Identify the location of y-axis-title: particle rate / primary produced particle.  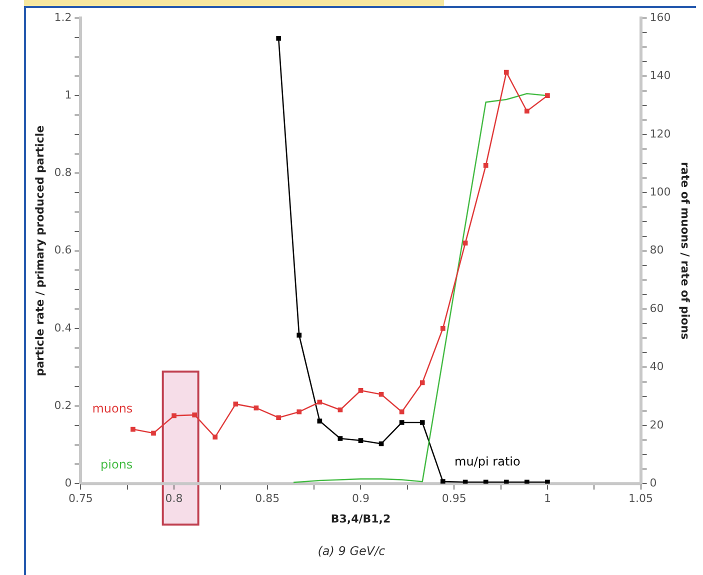
(39, 250).